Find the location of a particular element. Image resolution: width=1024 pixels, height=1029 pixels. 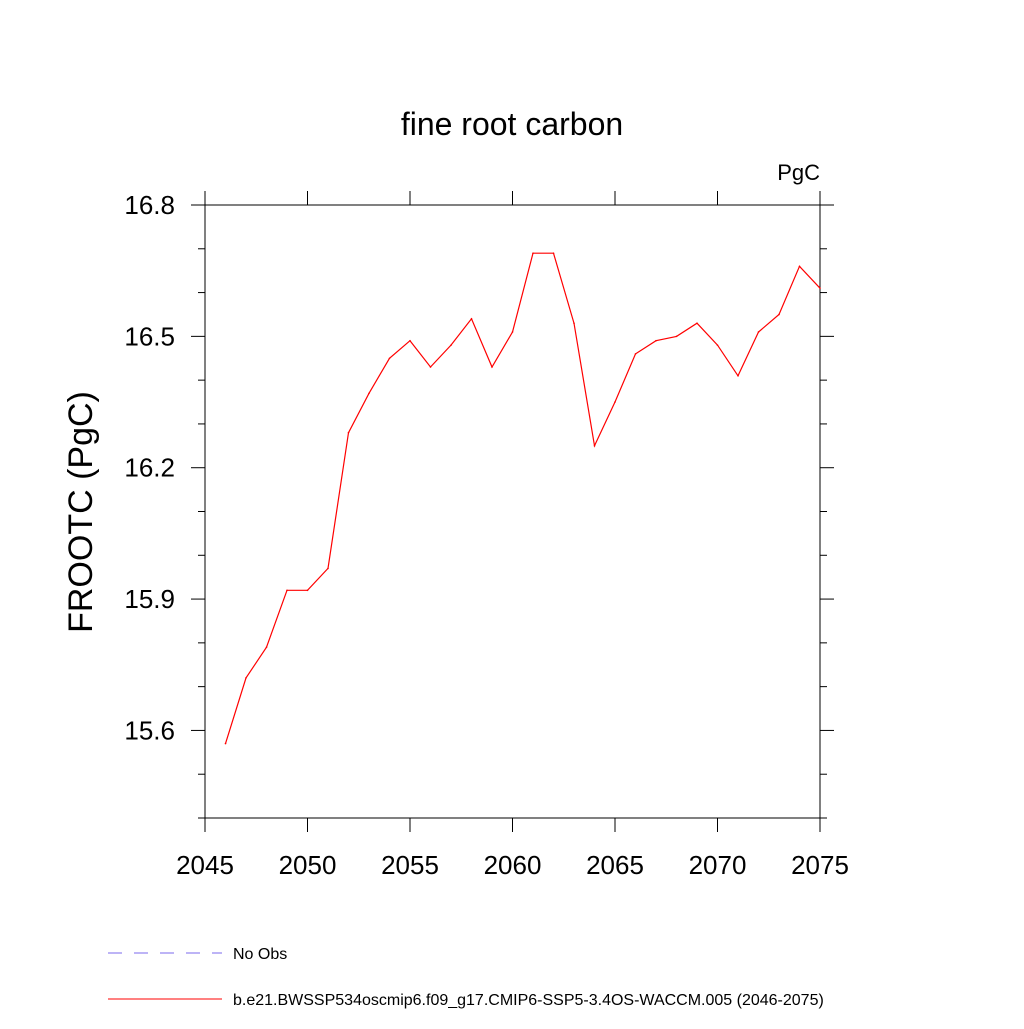

chart-title: fine root carbon is located at coordinates (512, 124).